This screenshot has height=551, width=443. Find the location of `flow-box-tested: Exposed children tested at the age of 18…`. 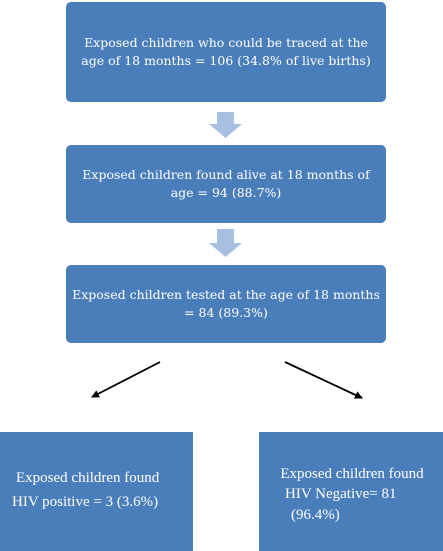

flow-box-tested: Exposed children tested at the age of 18… is located at coordinates (226, 304).